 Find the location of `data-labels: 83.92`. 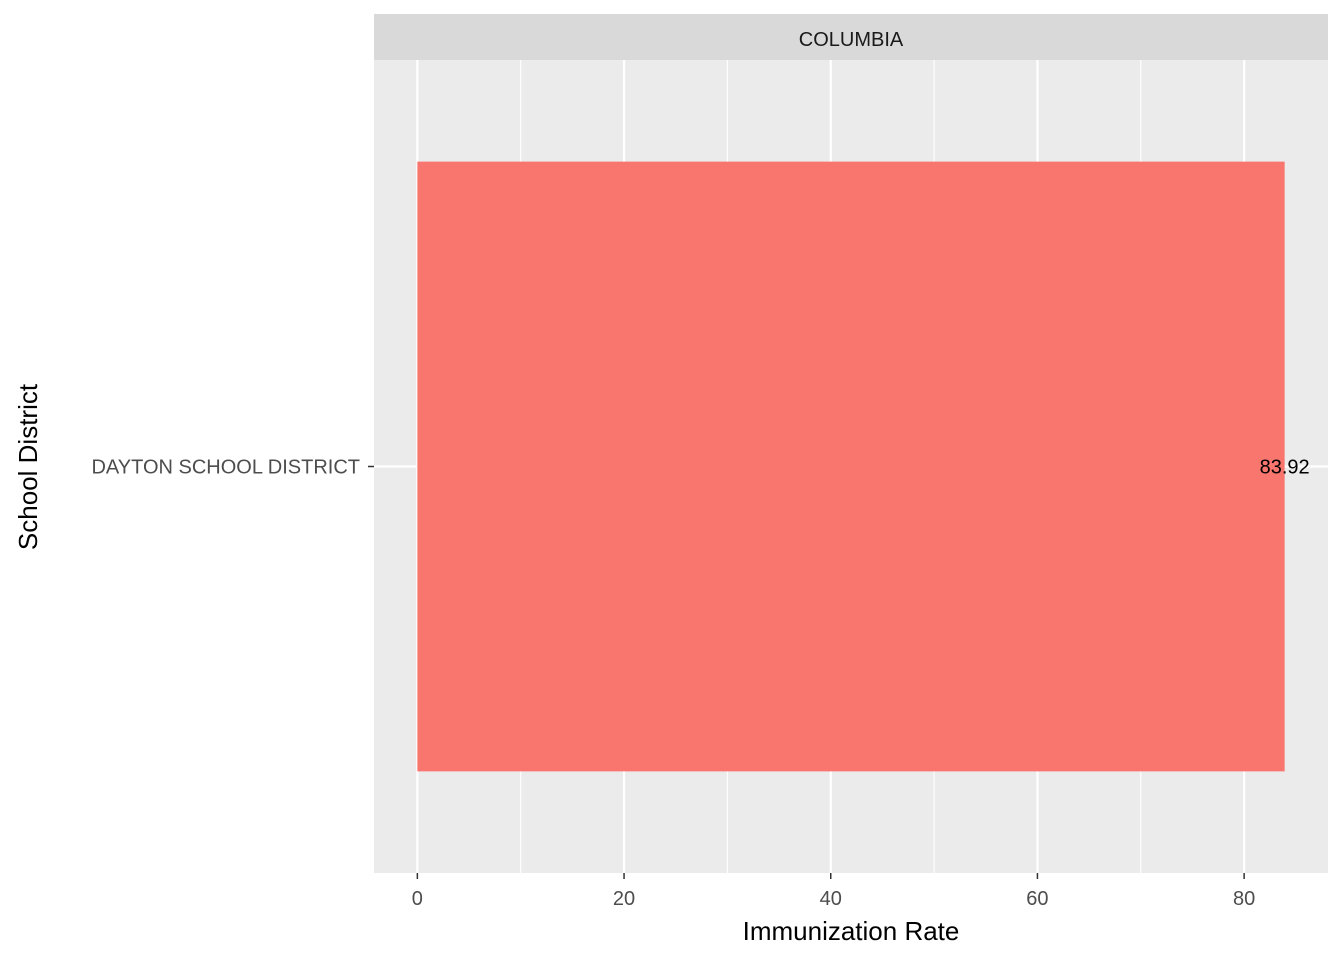

data-labels: 83.92 is located at coordinates (1285, 468).